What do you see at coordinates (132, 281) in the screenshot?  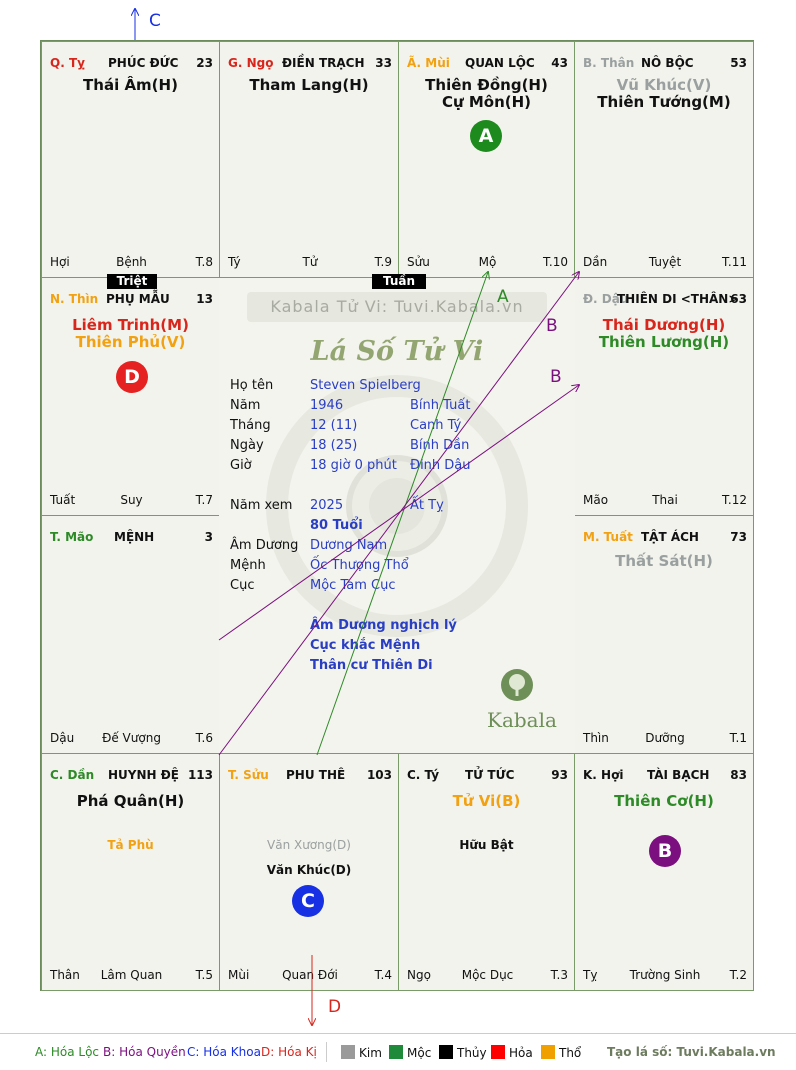 I see `triet-tag: Triệt` at bounding box center [132, 281].